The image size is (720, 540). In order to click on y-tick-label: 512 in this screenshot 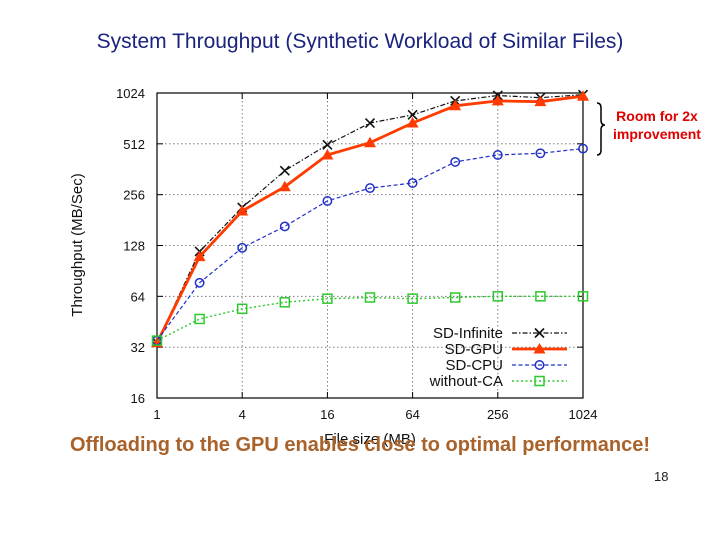, I will do `click(134, 144)`.